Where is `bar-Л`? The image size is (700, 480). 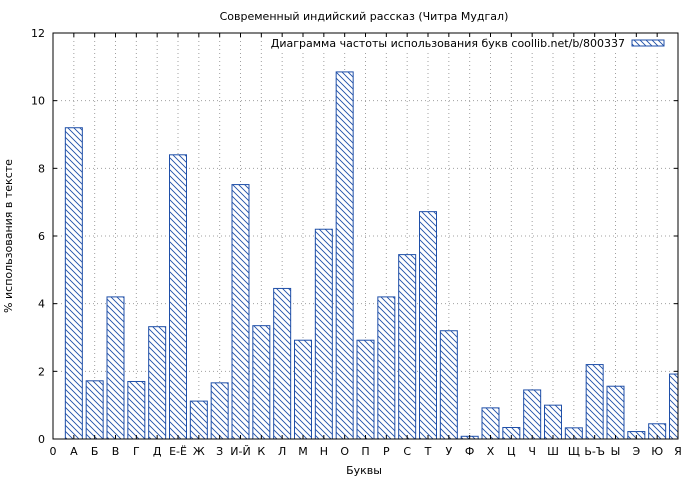
bar-Л is located at coordinates (282, 363).